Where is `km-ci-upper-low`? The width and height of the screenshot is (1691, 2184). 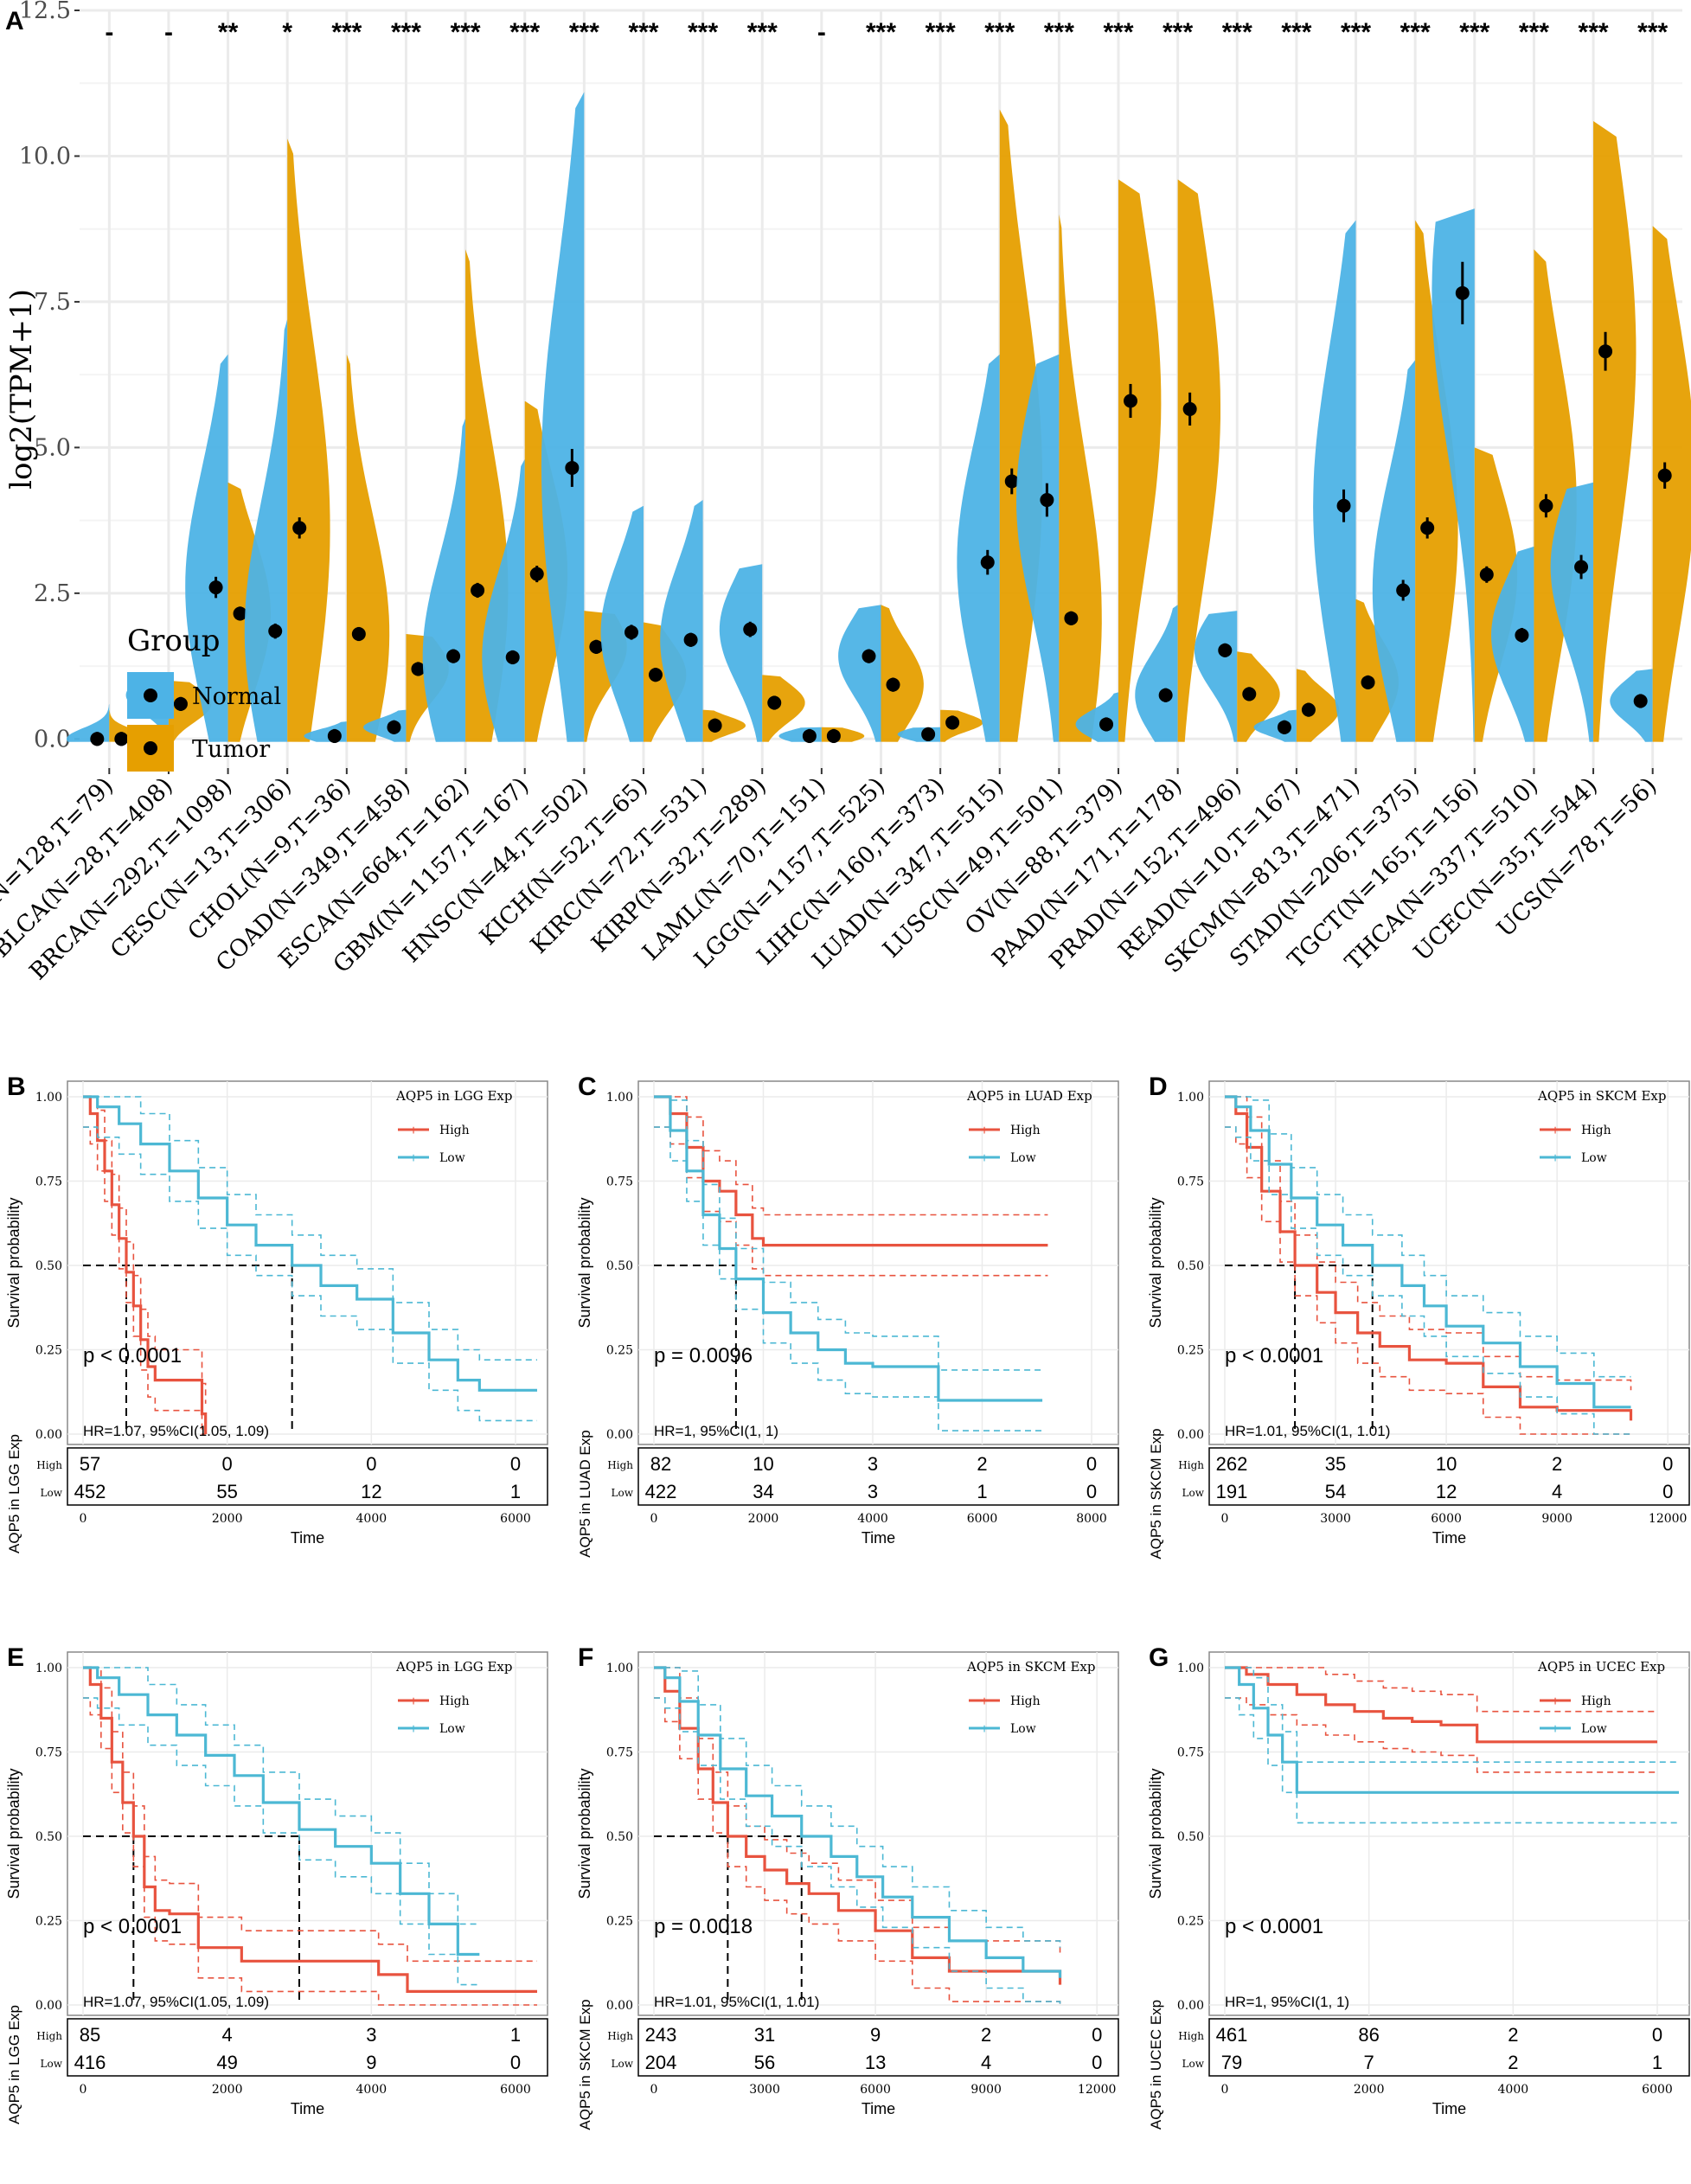
km-ci-upper-low is located at coordinates (310, 1228).